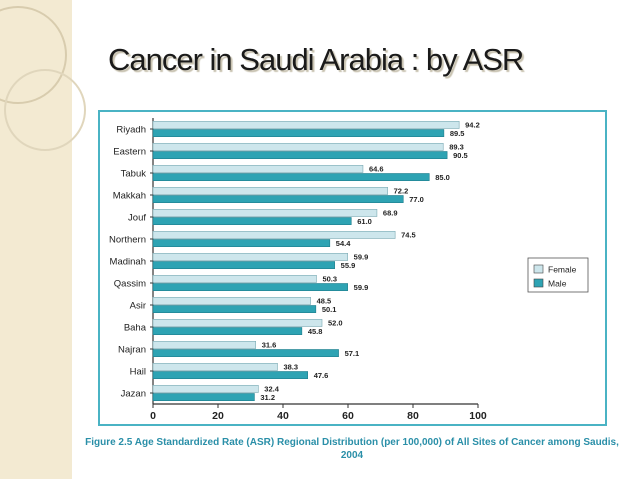 The width and height of the screenshot is (638, 479). Describe the element at coordinates (132, 350) in the screenshot. I see `category-label: Najran` at that location.